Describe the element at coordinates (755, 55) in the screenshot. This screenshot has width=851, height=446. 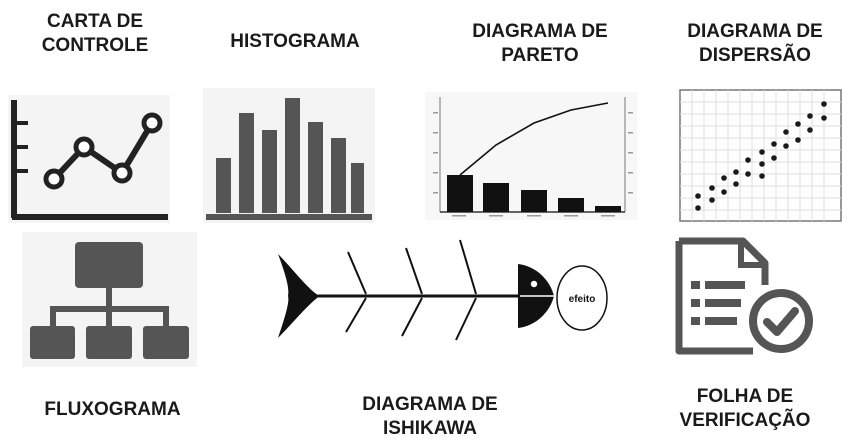
I see `scatter-title-line2: DISPERSÃO` at that location.